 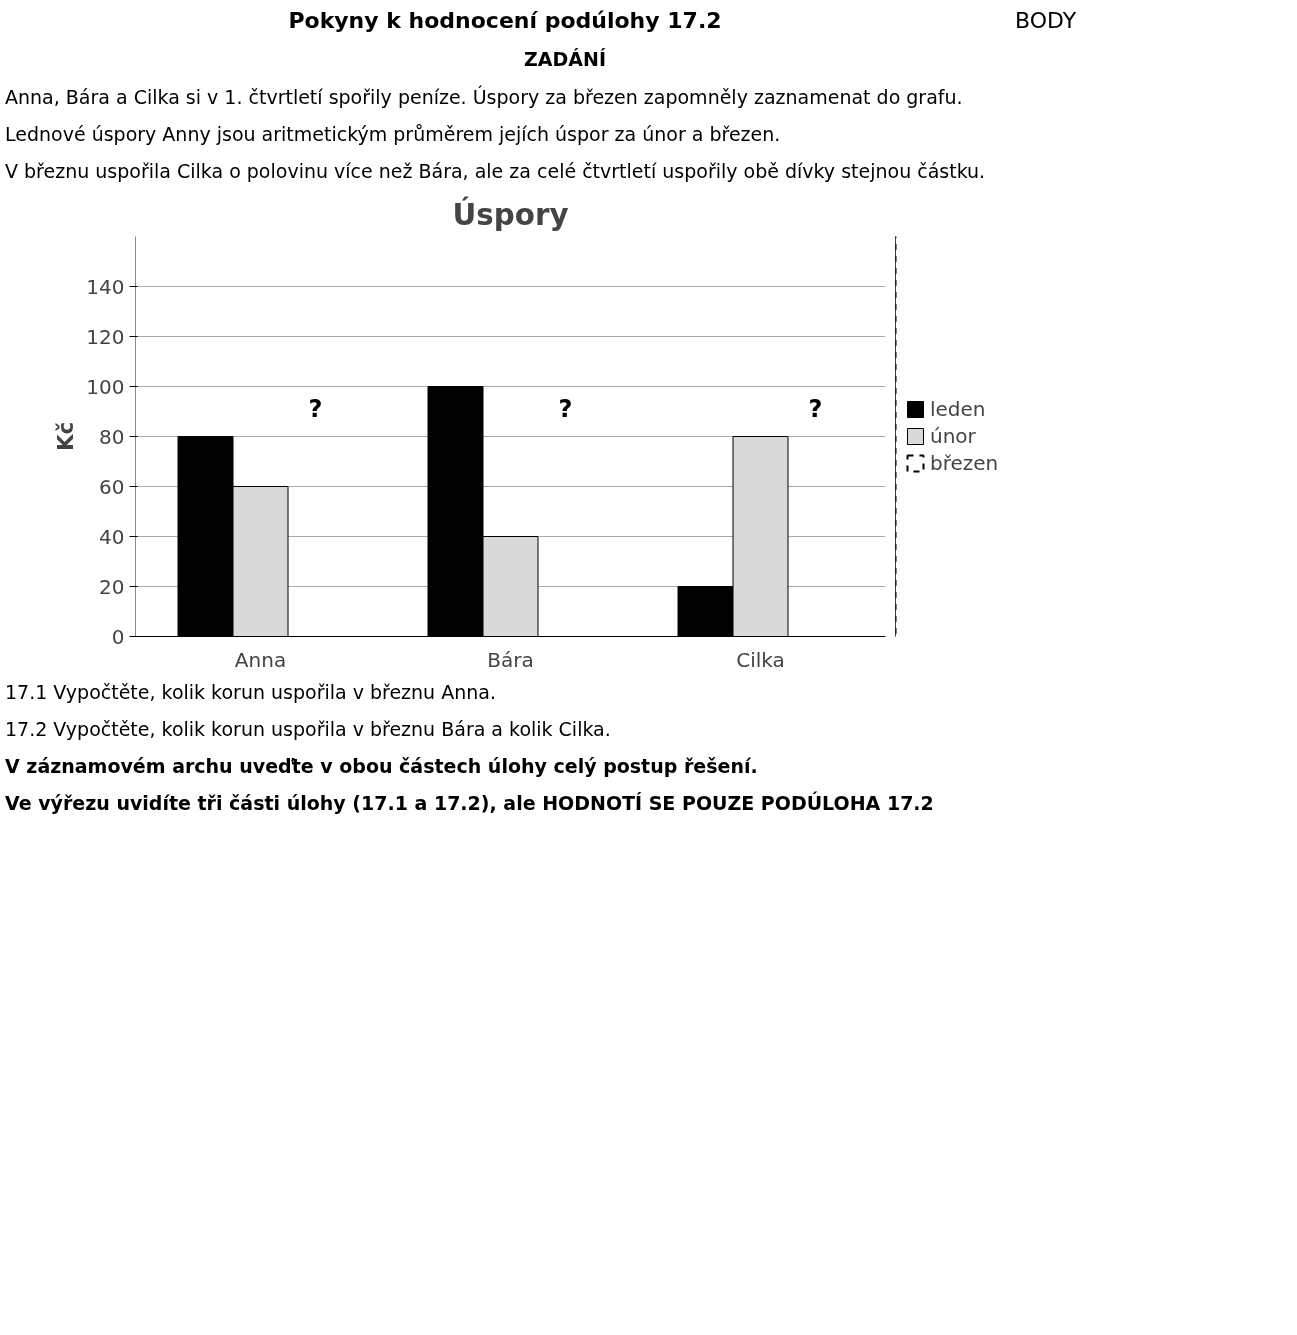 What do you see at coordinates (958, 408) in the screenshot?
I see `legend-label: leden` at bounding box center [958, 408].